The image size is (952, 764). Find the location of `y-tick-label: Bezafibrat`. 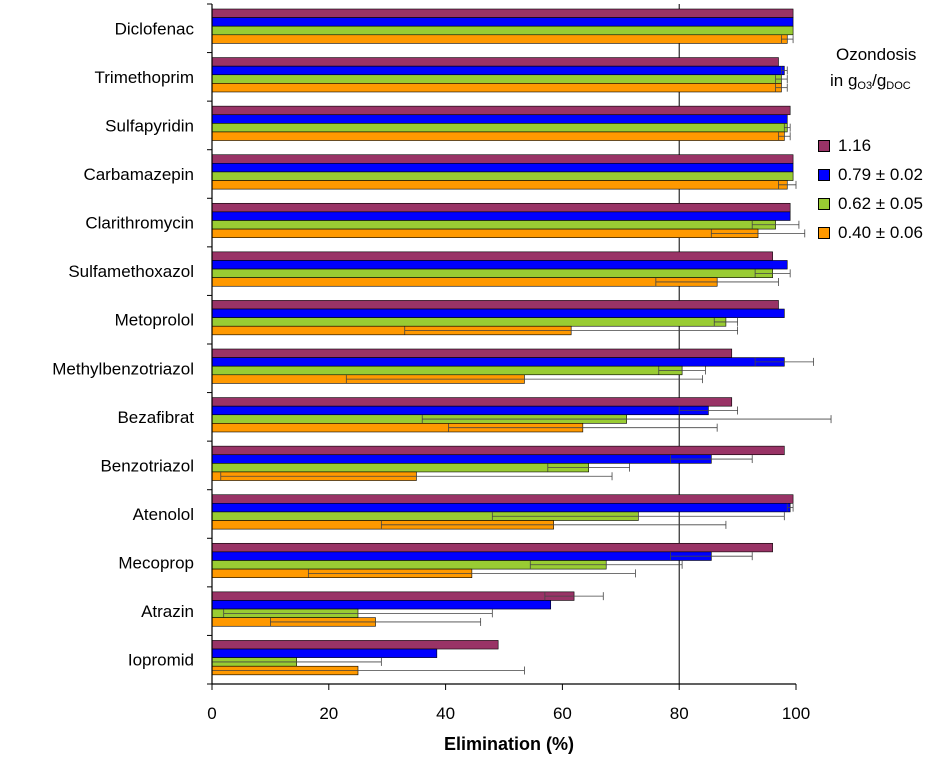

y-tick-label: Bezafibrat is located at coordinates (155, 417).